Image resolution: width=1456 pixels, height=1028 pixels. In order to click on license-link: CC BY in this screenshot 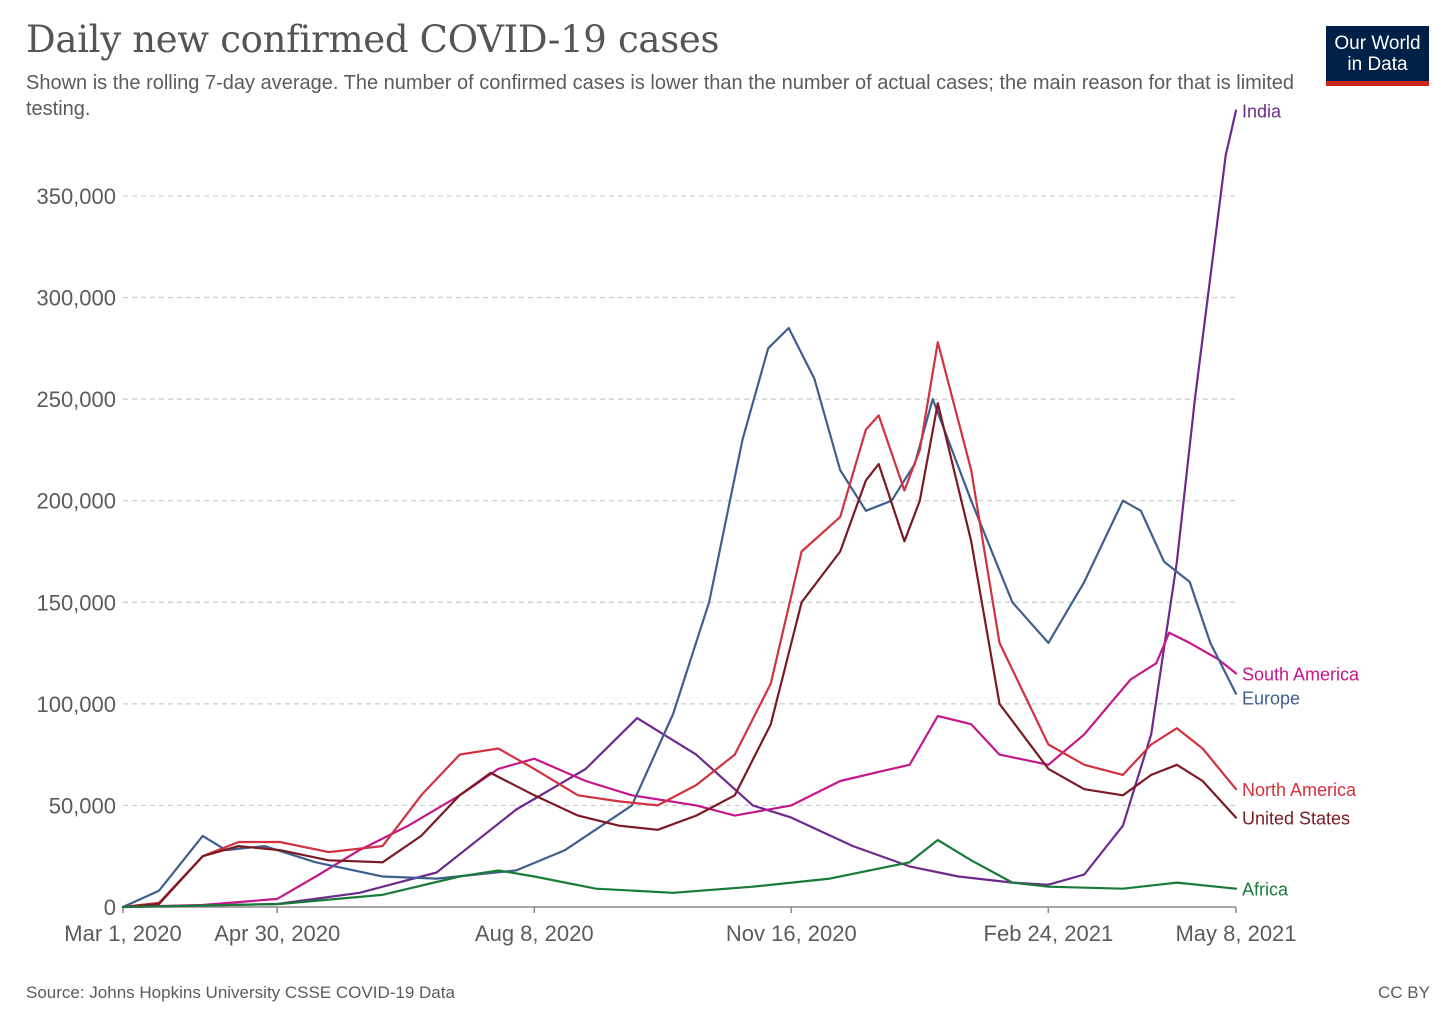, I will do `click(1404, 992)`.